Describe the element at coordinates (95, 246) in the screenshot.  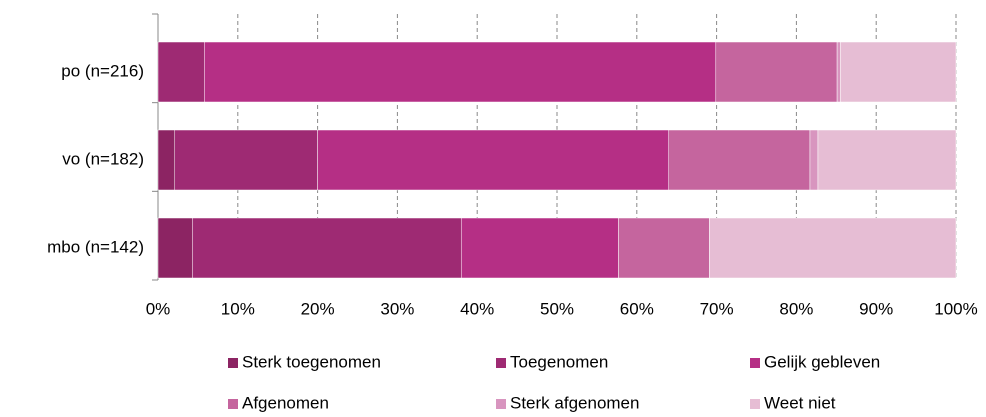
I see `y-tick-label: mbo (n=142)` at that location.